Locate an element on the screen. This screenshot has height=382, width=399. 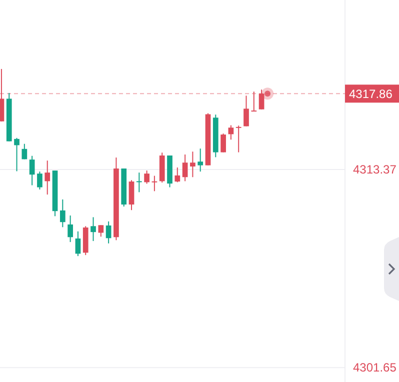
ref-line-label: 4317.86 is located at coordinates (371, 94).